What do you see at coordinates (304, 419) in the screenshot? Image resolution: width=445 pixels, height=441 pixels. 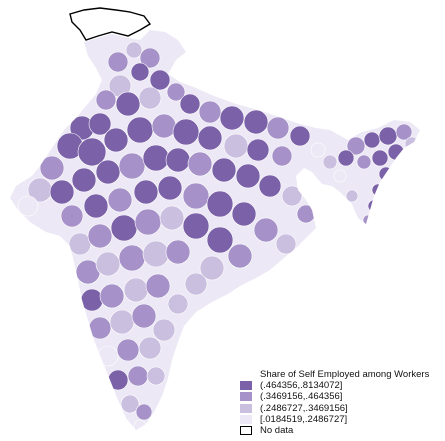 I see `legend-label: [.0184519,.2486727]` at bounding box center [304, 419].